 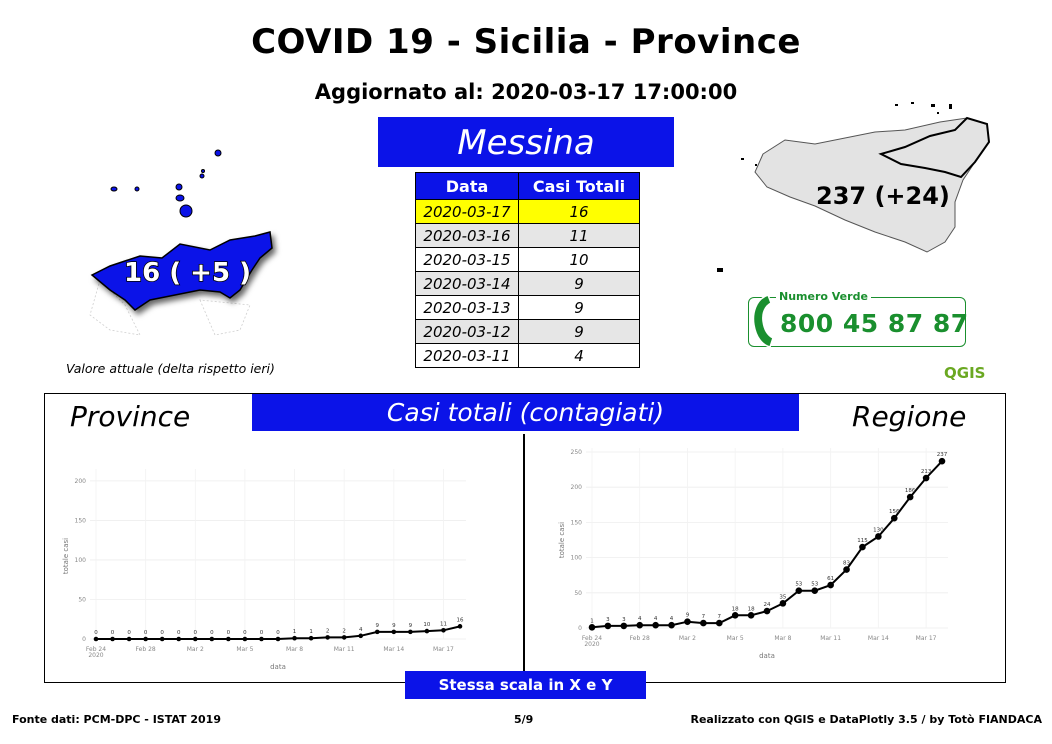 What do you see at coordinates (443, 649) in the screenshot?
I see `x-tick-label: Mar 17` at bounding box center [443, 649].